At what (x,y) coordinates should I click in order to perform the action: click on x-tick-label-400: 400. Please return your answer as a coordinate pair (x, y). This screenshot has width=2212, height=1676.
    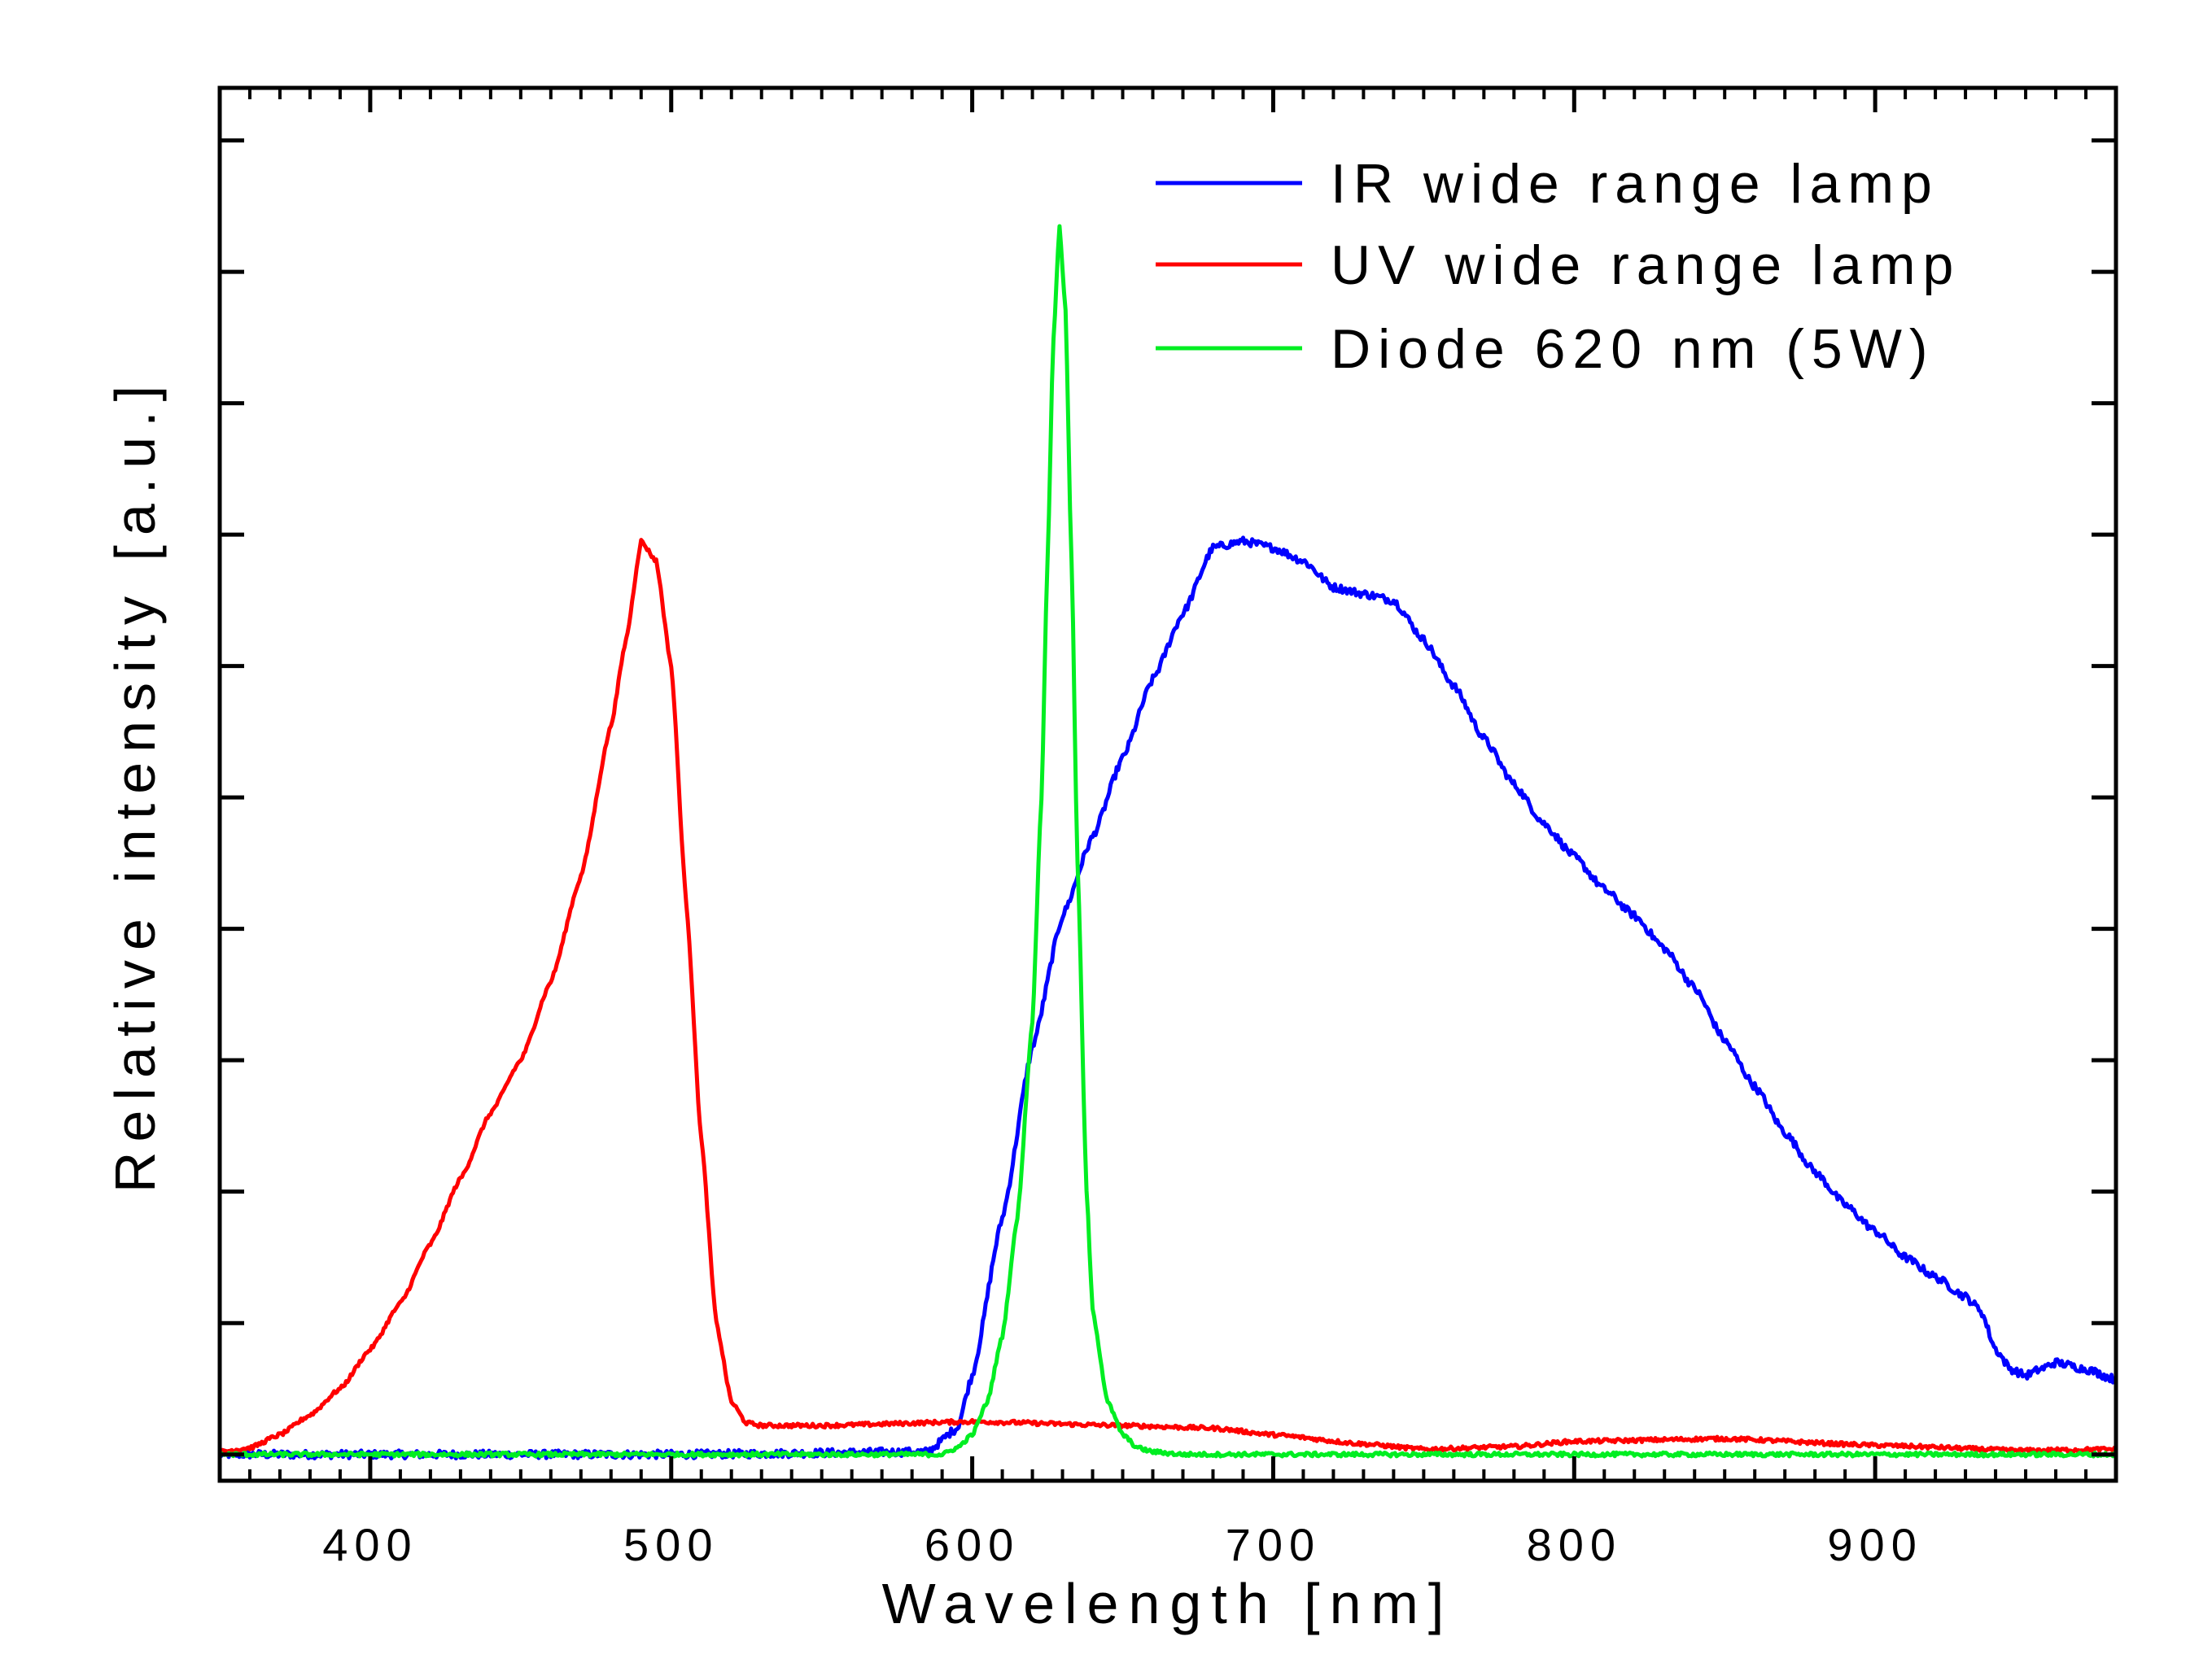
    Looking at the image, I should click on (369, 1545).